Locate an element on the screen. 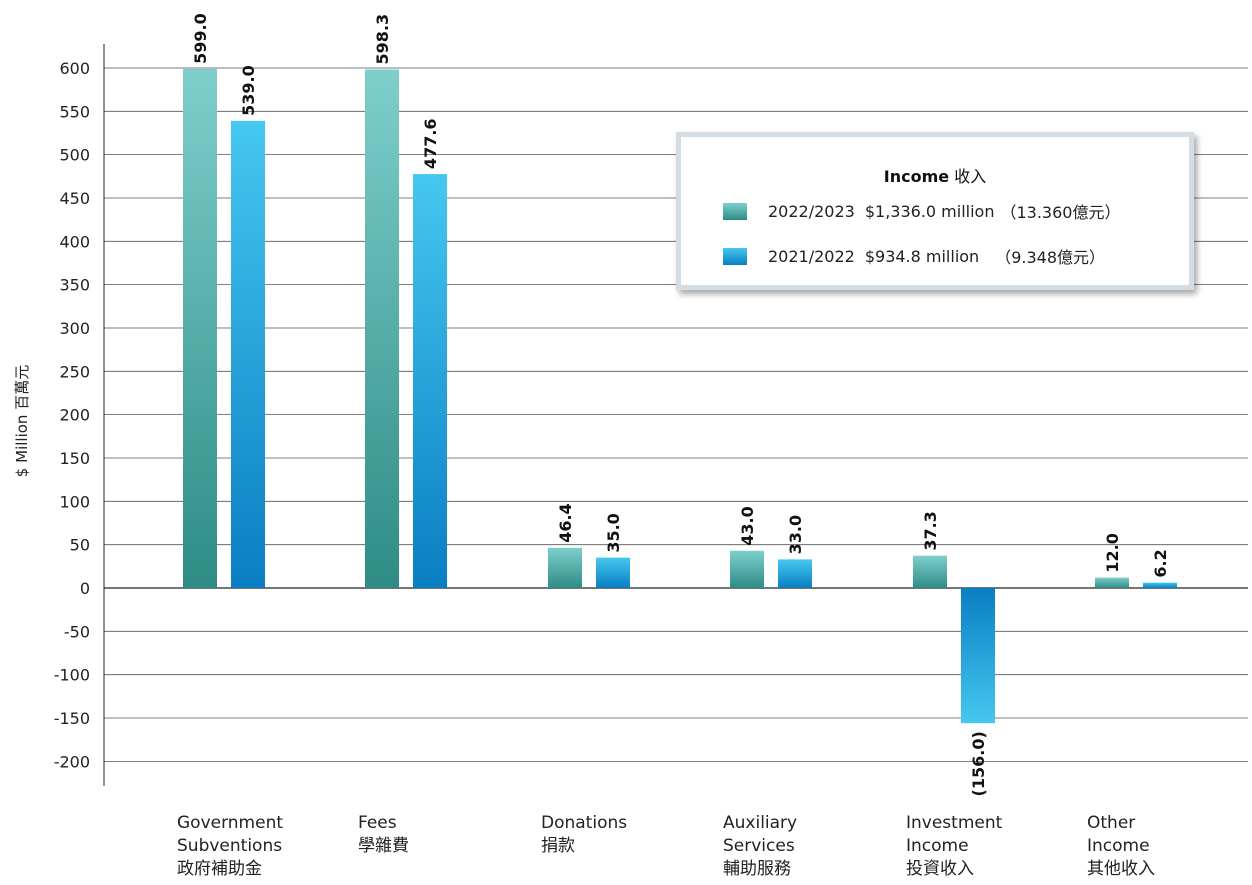 This screenshot has width=1252, height=885. legend-swatch-2021-2022 is located at coordinates (735, 256).